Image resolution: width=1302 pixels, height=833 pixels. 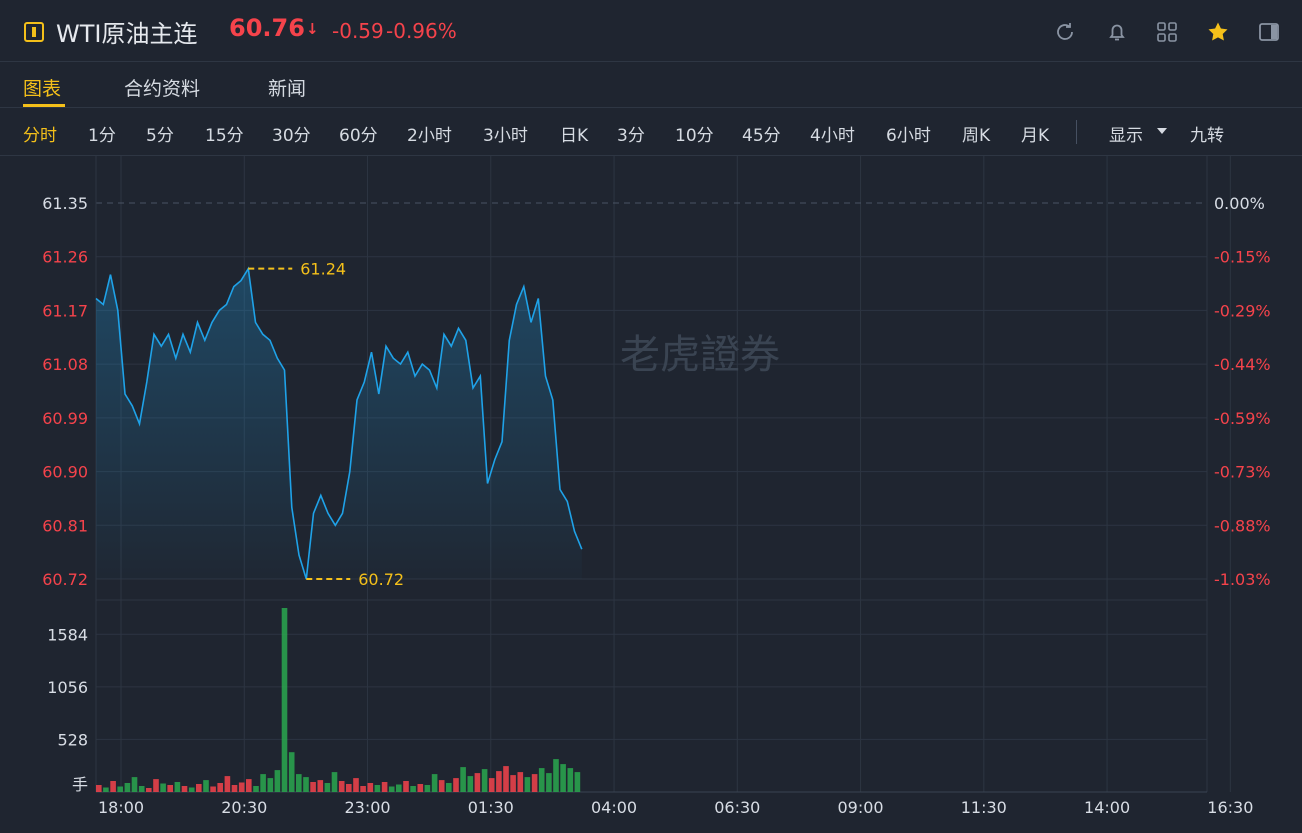 What do you see at coordinates (65, 579) in the screenshot?
I see `price-tick-label: 60.72` at bounding box center [65, 579].